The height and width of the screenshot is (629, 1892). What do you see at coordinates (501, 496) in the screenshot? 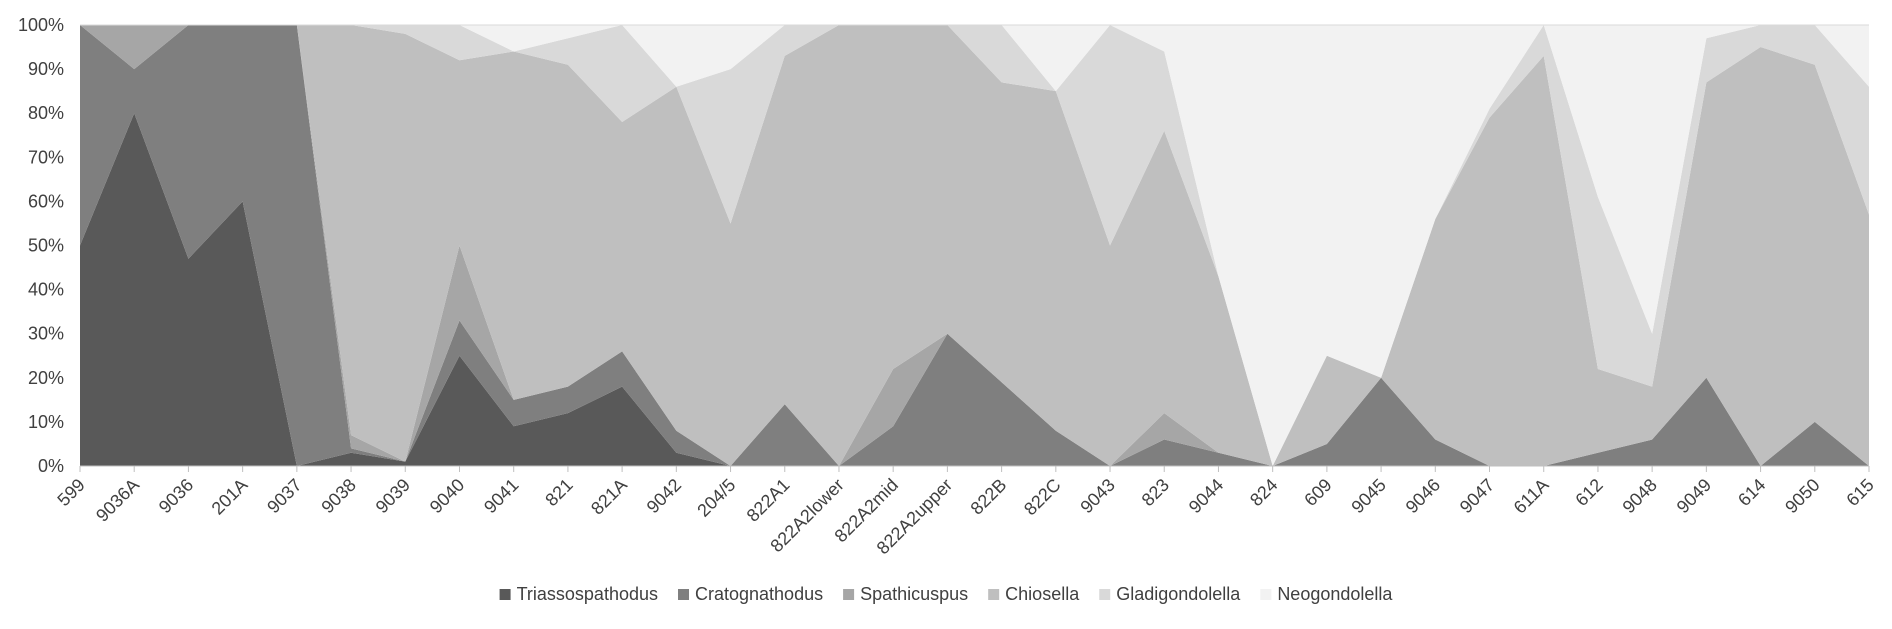
I see `x-tick-label: 9041` at bounding box center [501, 496].